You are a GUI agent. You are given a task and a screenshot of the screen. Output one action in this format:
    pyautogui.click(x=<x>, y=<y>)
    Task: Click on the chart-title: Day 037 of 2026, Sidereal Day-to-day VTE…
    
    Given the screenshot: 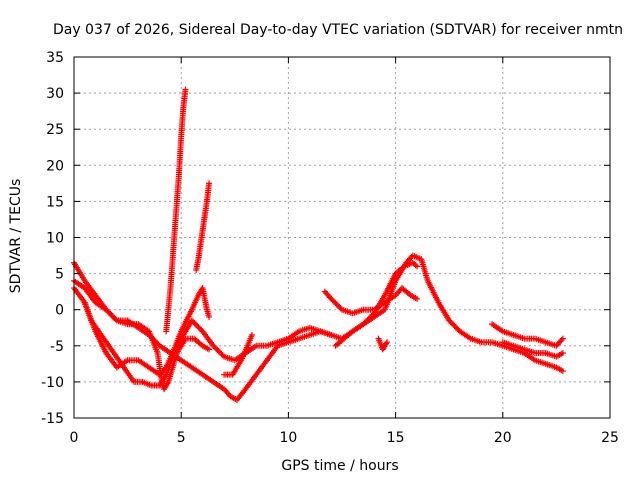 What is the action you would take?
    pyautogui.click(x=338, y=30)
    